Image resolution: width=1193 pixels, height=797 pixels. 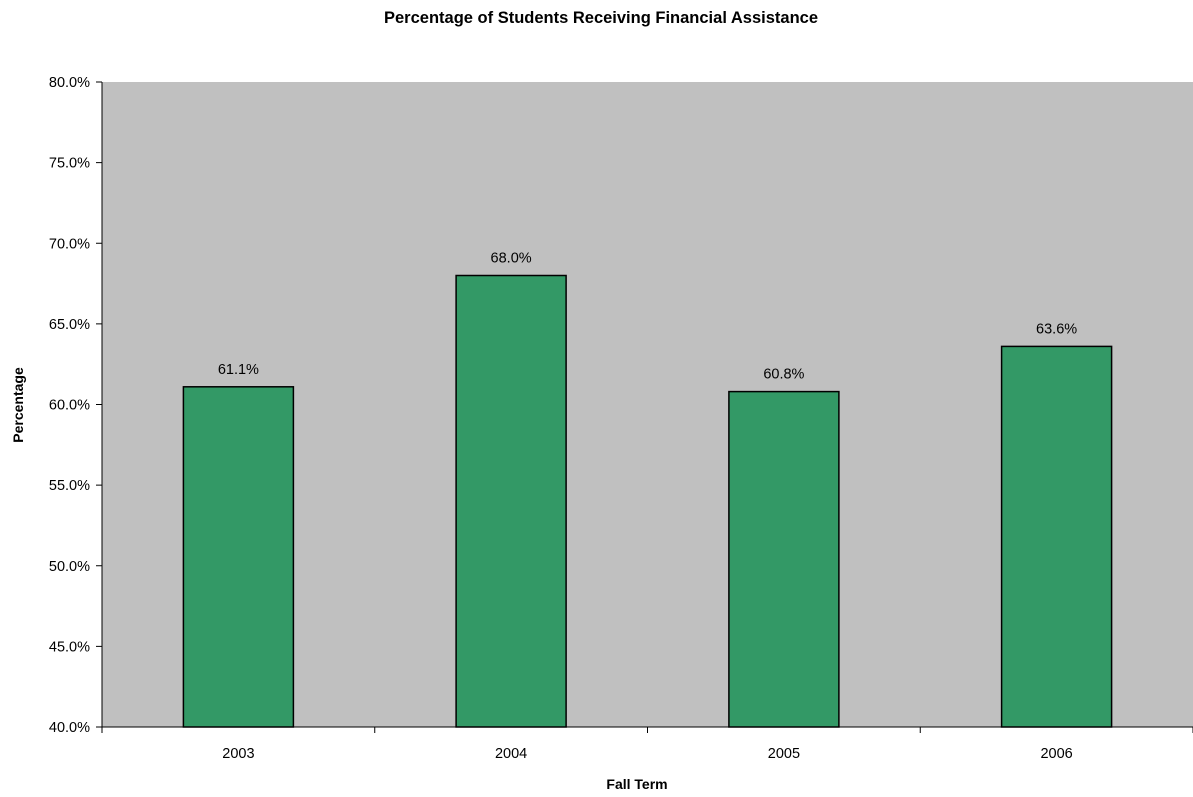 What do you see at coordinates (511, 259) in the screenshot?
I see `data-label-2004: 68.0%` at bounding box center [511, 259].